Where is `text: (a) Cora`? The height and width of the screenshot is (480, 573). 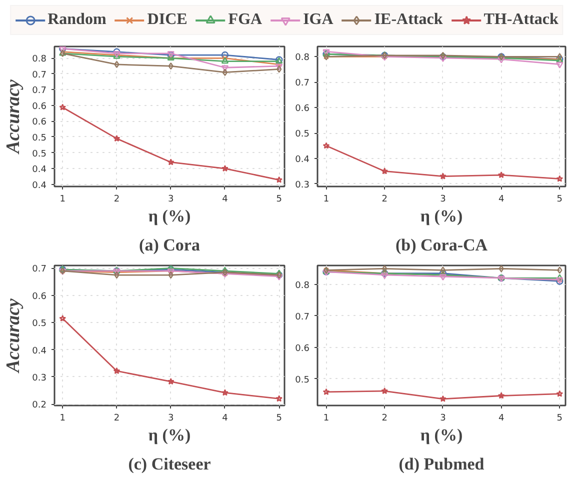 text: (a) Cora is located at coordinates (169, 245).